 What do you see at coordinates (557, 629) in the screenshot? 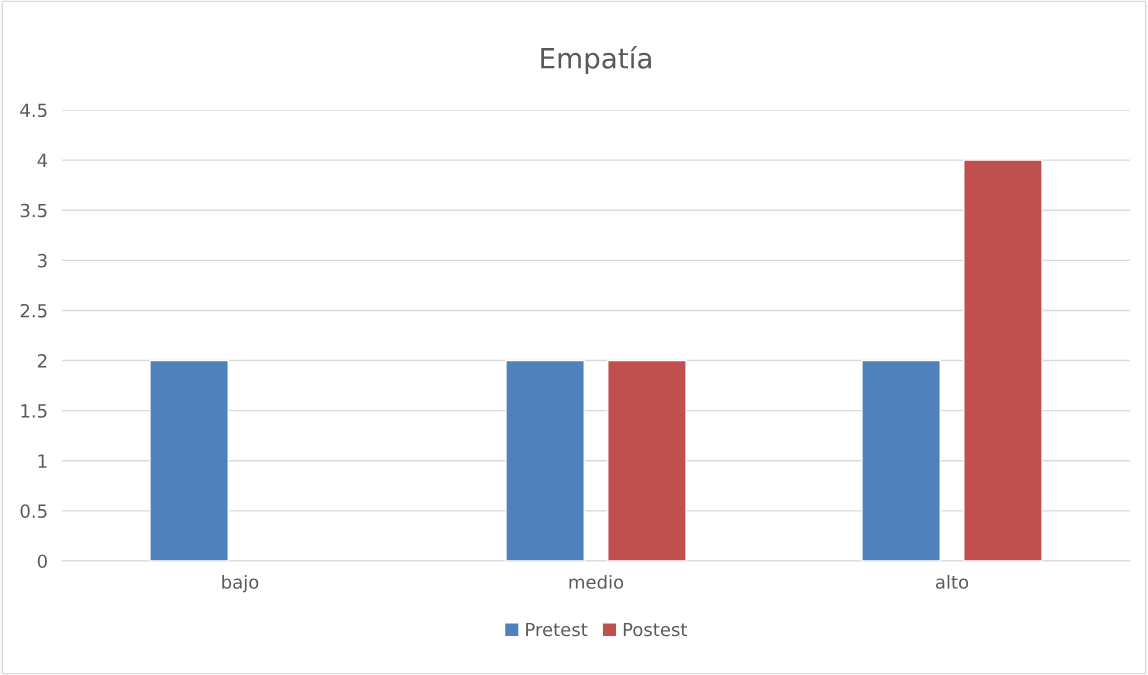
I see `legend-label: Pretest` at bounding box center [557, 629].